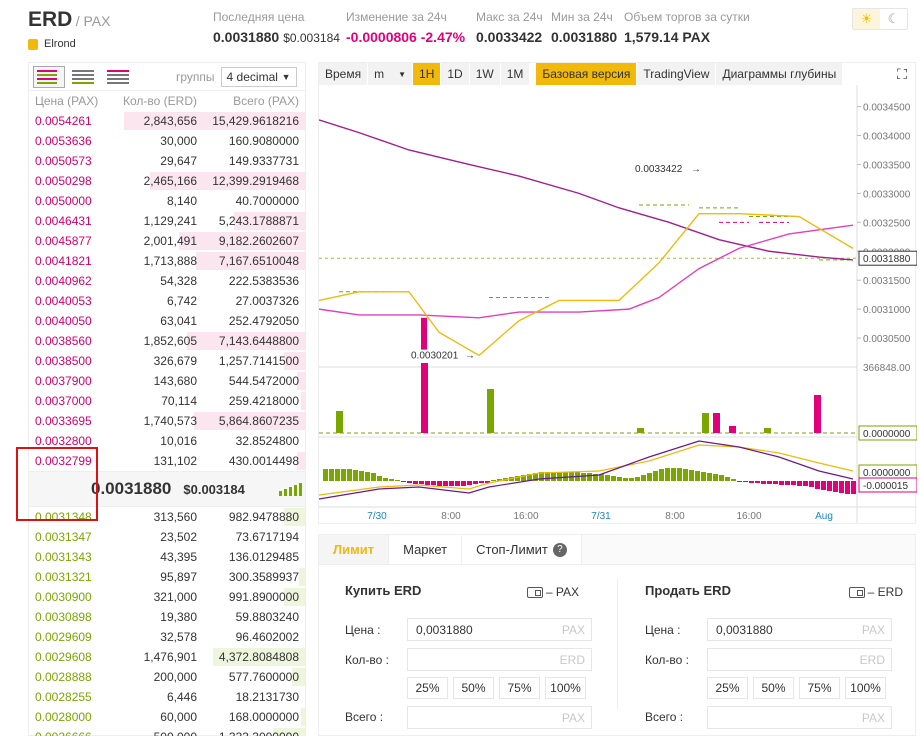 The image size is (920, 736). Describe the element at coordinates (167, 141) in the screenshot. I see `ask-row: 0.0053636 30,000 160.9080000` at that location.